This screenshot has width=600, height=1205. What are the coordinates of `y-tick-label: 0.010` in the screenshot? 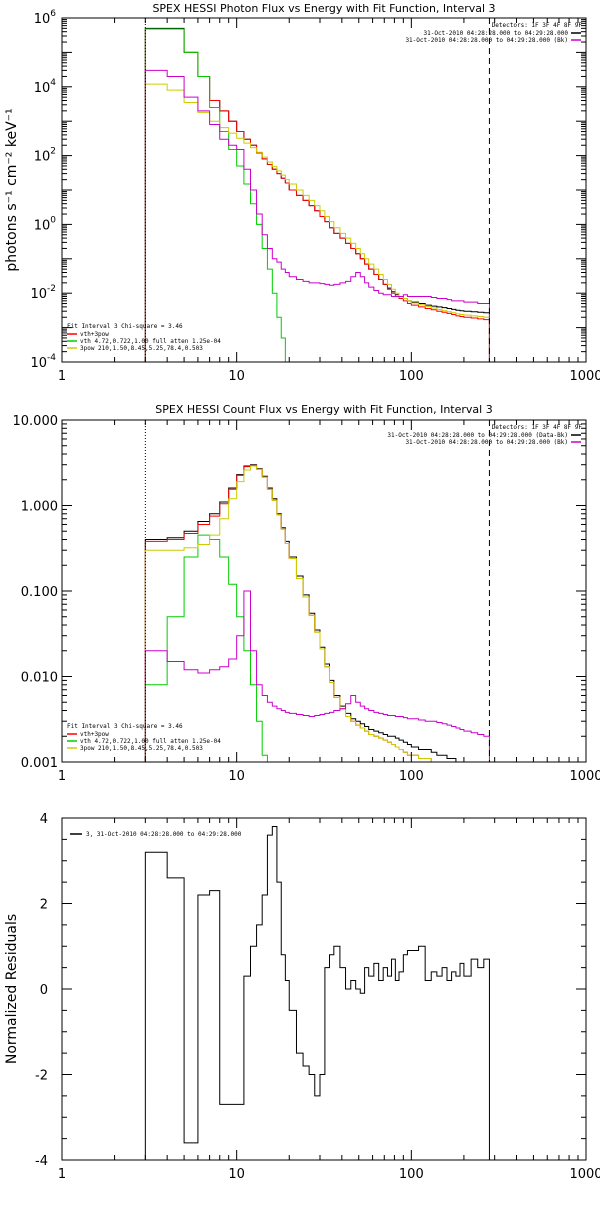 It's located at (39, 678).